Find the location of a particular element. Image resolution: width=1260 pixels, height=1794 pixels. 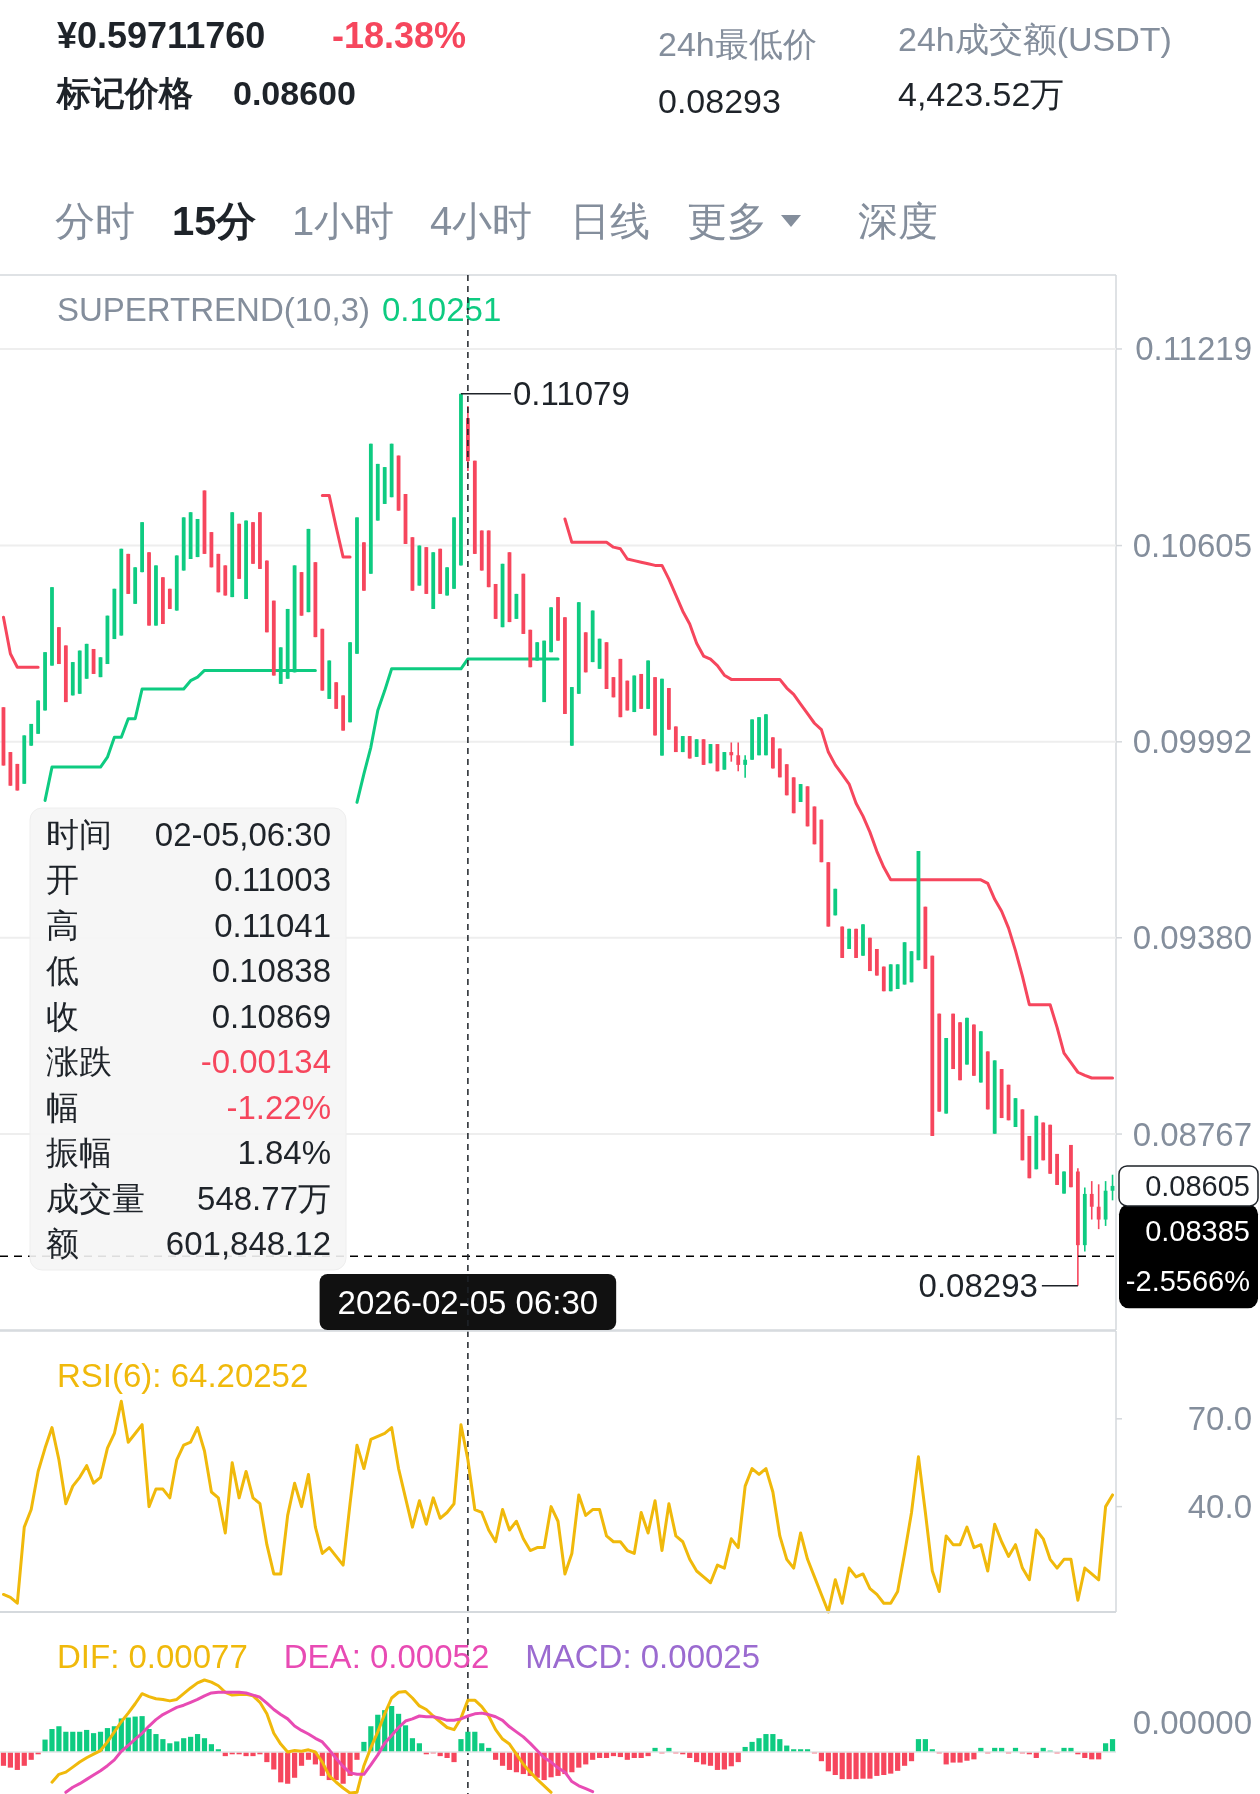

text: SUPERTREND(10,3) is located at coordinates (213, 309).